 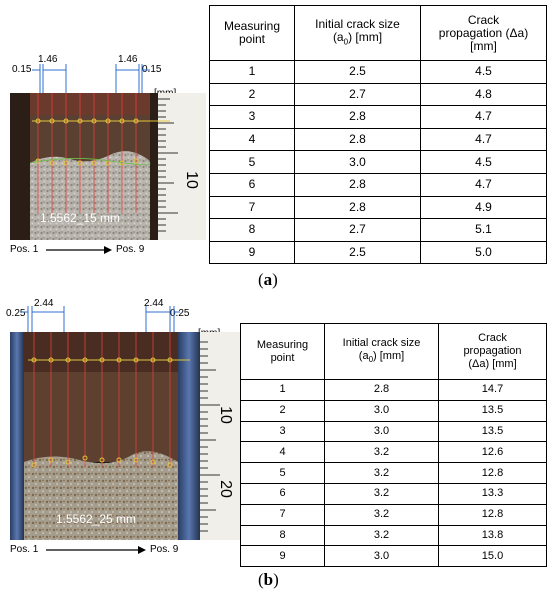 What do you see at coordinates (378, 94) in the screenshot?
I see `table-row: 2 2.7 4.8` at bounding box center [378, 94].